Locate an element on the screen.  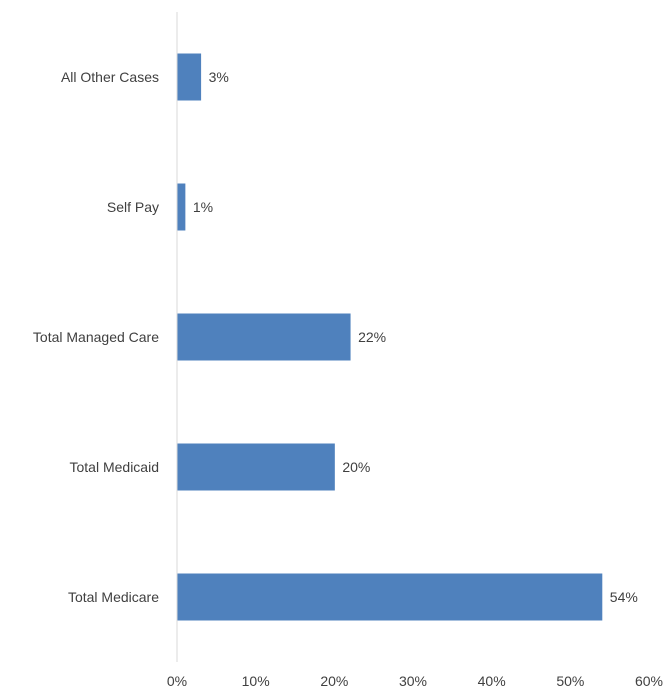
category-label: All Other Cases is located at coordinates (110, 77).